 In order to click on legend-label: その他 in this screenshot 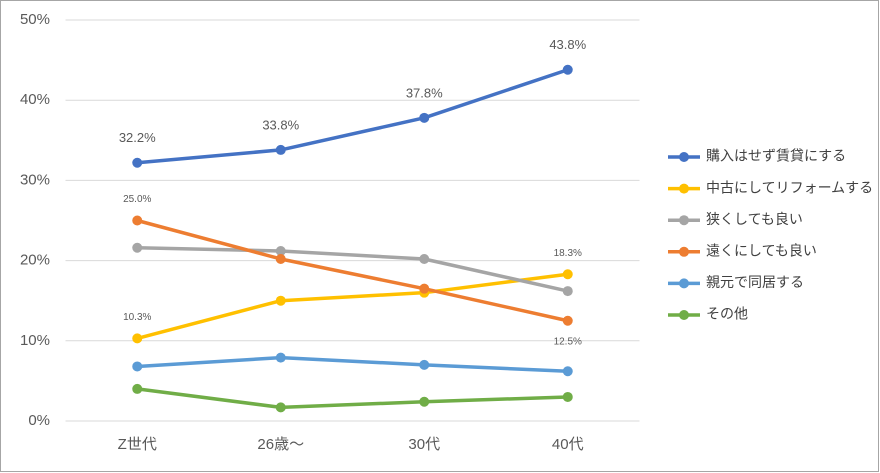, I will do `click(727, 314)`.